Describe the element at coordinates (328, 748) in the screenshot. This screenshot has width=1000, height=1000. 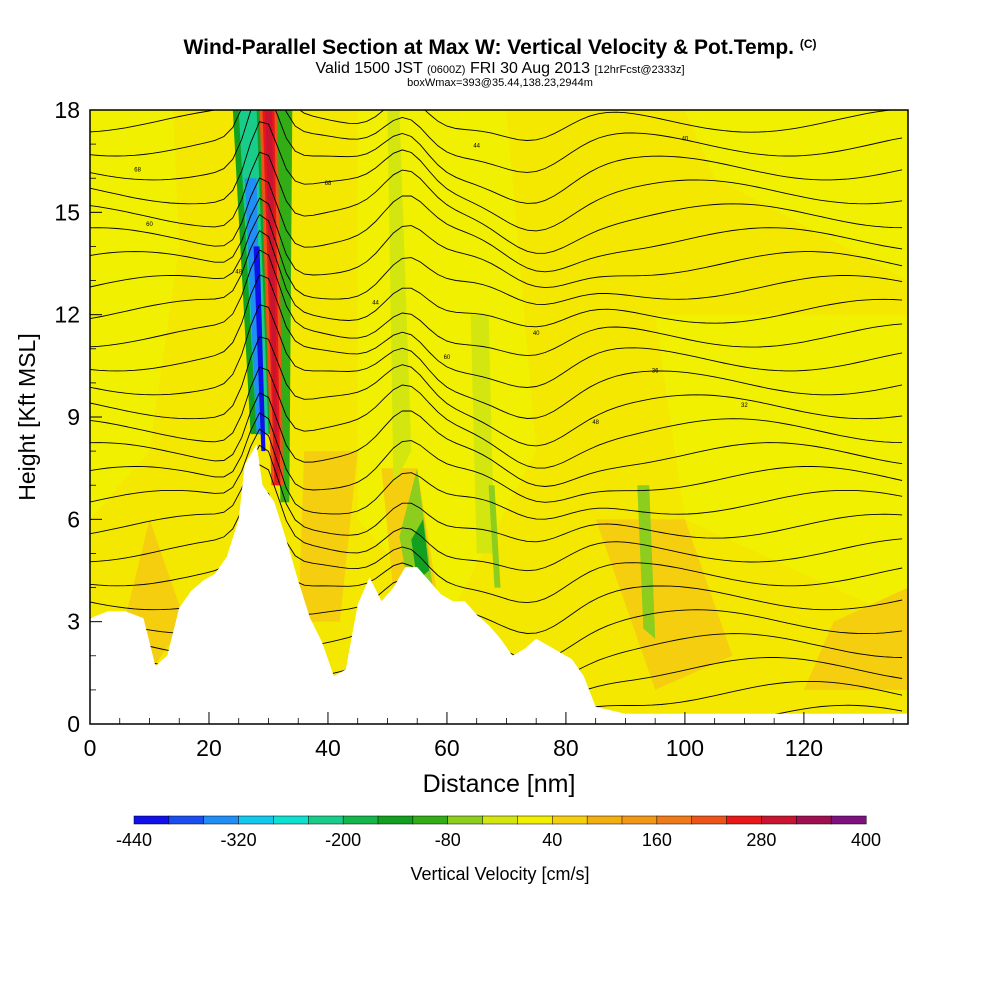
I see `x-tick-label: 40` at that location.